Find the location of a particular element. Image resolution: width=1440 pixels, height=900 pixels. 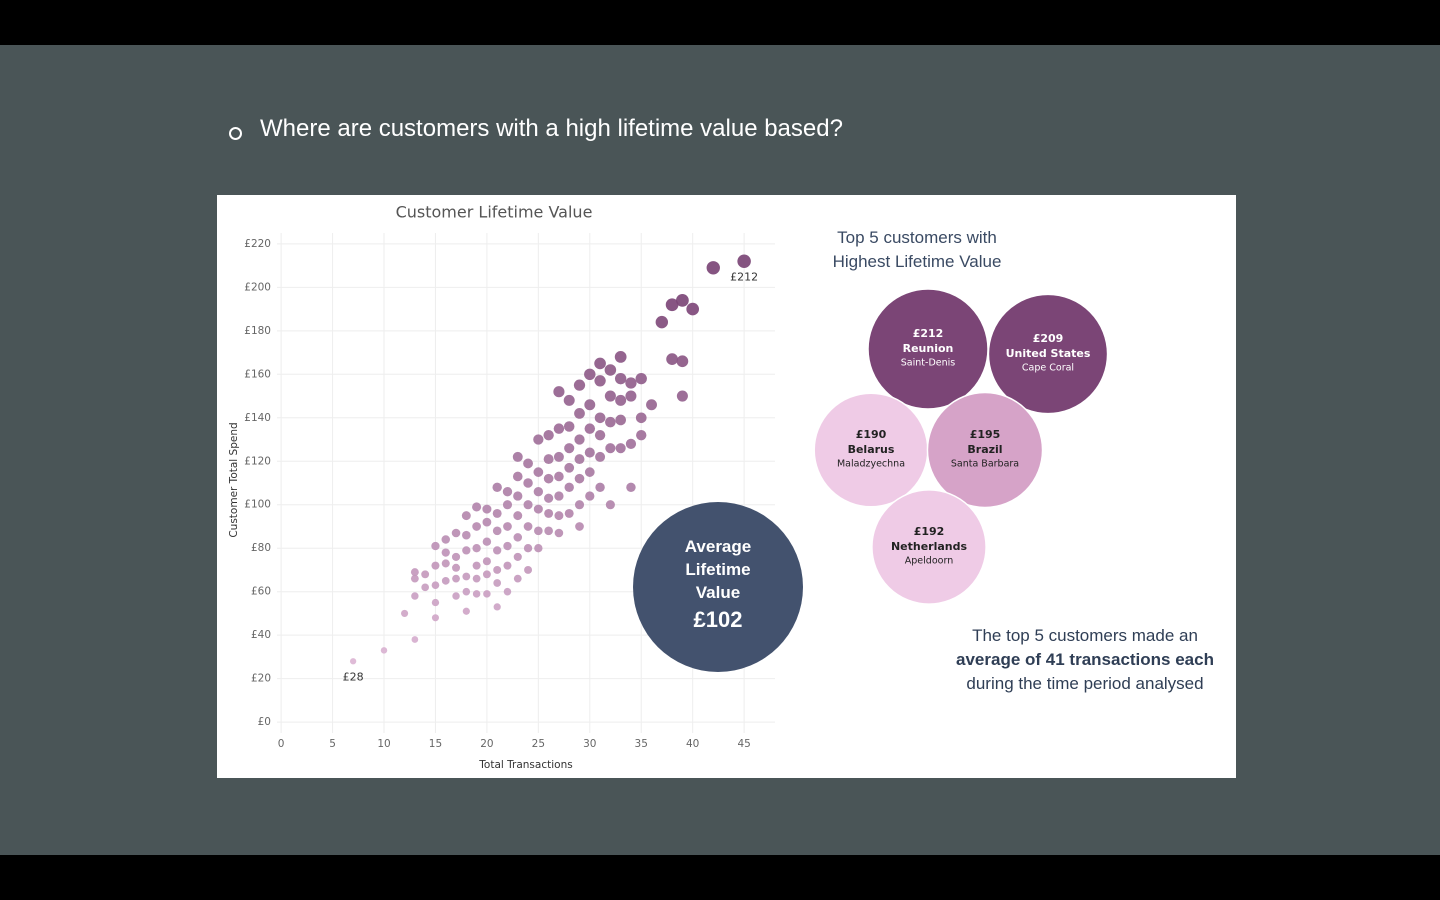

average-card: Average Lifetime Value £102 is located at coordinates (718, 583).